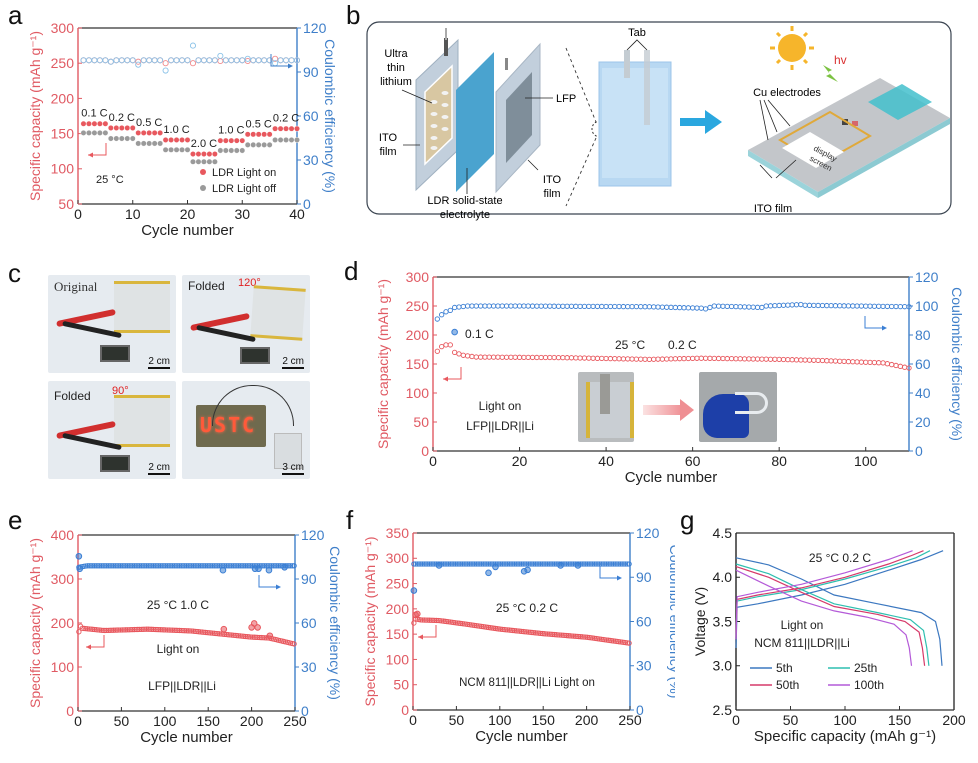  Describe the element at coordinates (351, 271) in the screenshot. I see `panel-letter-d: d` at that location.